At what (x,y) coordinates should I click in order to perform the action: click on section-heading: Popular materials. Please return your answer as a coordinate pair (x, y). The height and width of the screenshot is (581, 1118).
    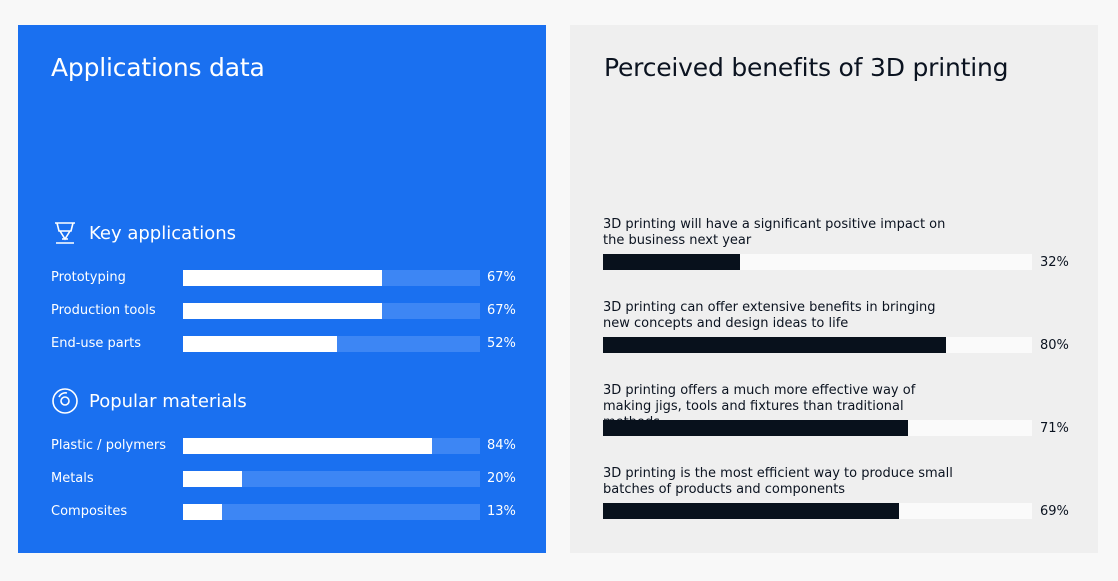
    Looking at the image, I should click on (168, 401).